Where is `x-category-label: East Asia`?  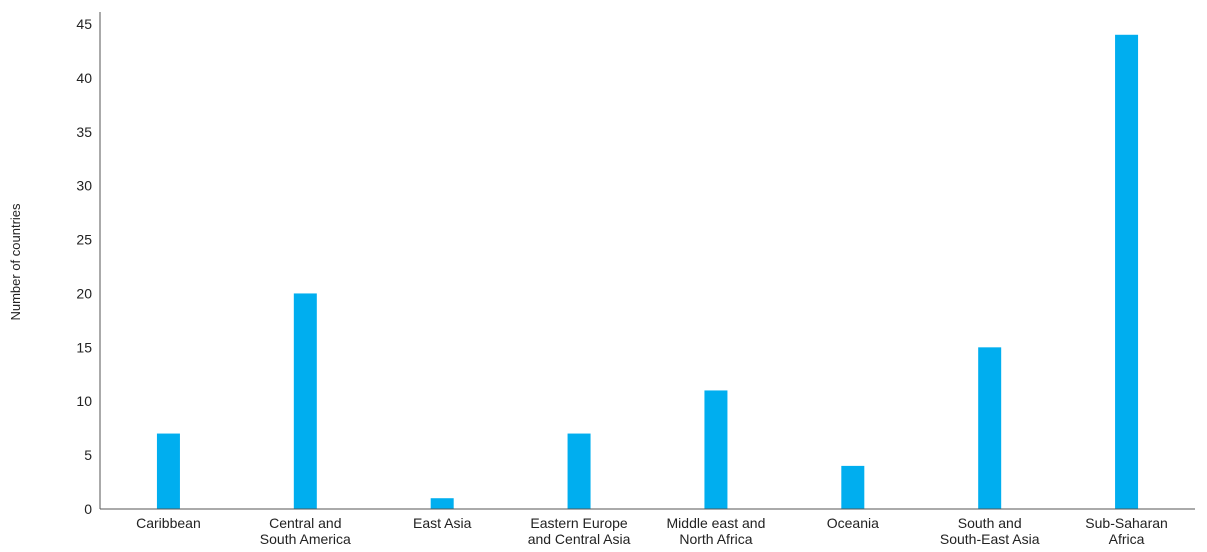
x-category-label: East Asia is located at coordinates (442, 523).